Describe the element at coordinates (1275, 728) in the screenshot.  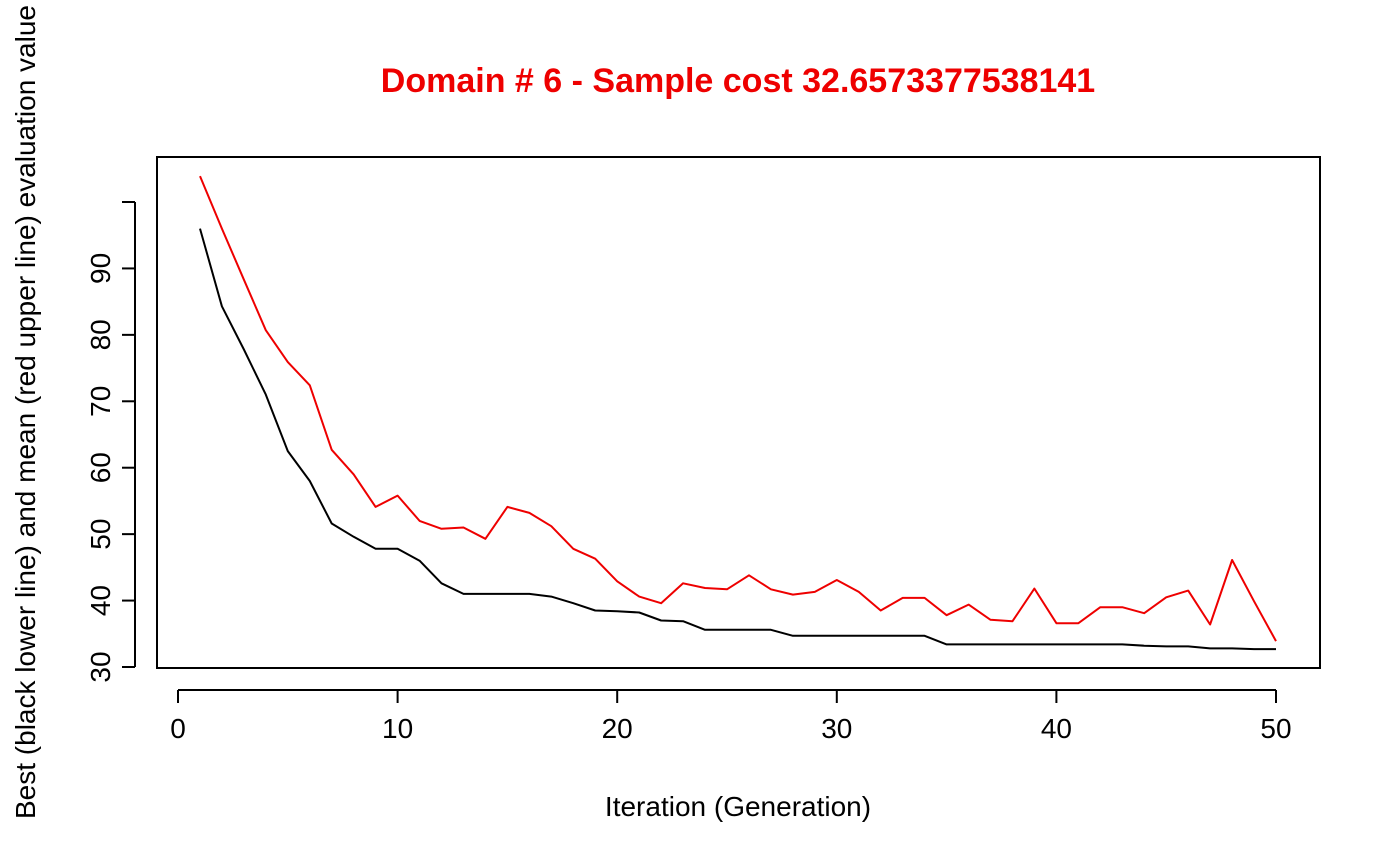
I see `x-tick-label: 50` at that location.